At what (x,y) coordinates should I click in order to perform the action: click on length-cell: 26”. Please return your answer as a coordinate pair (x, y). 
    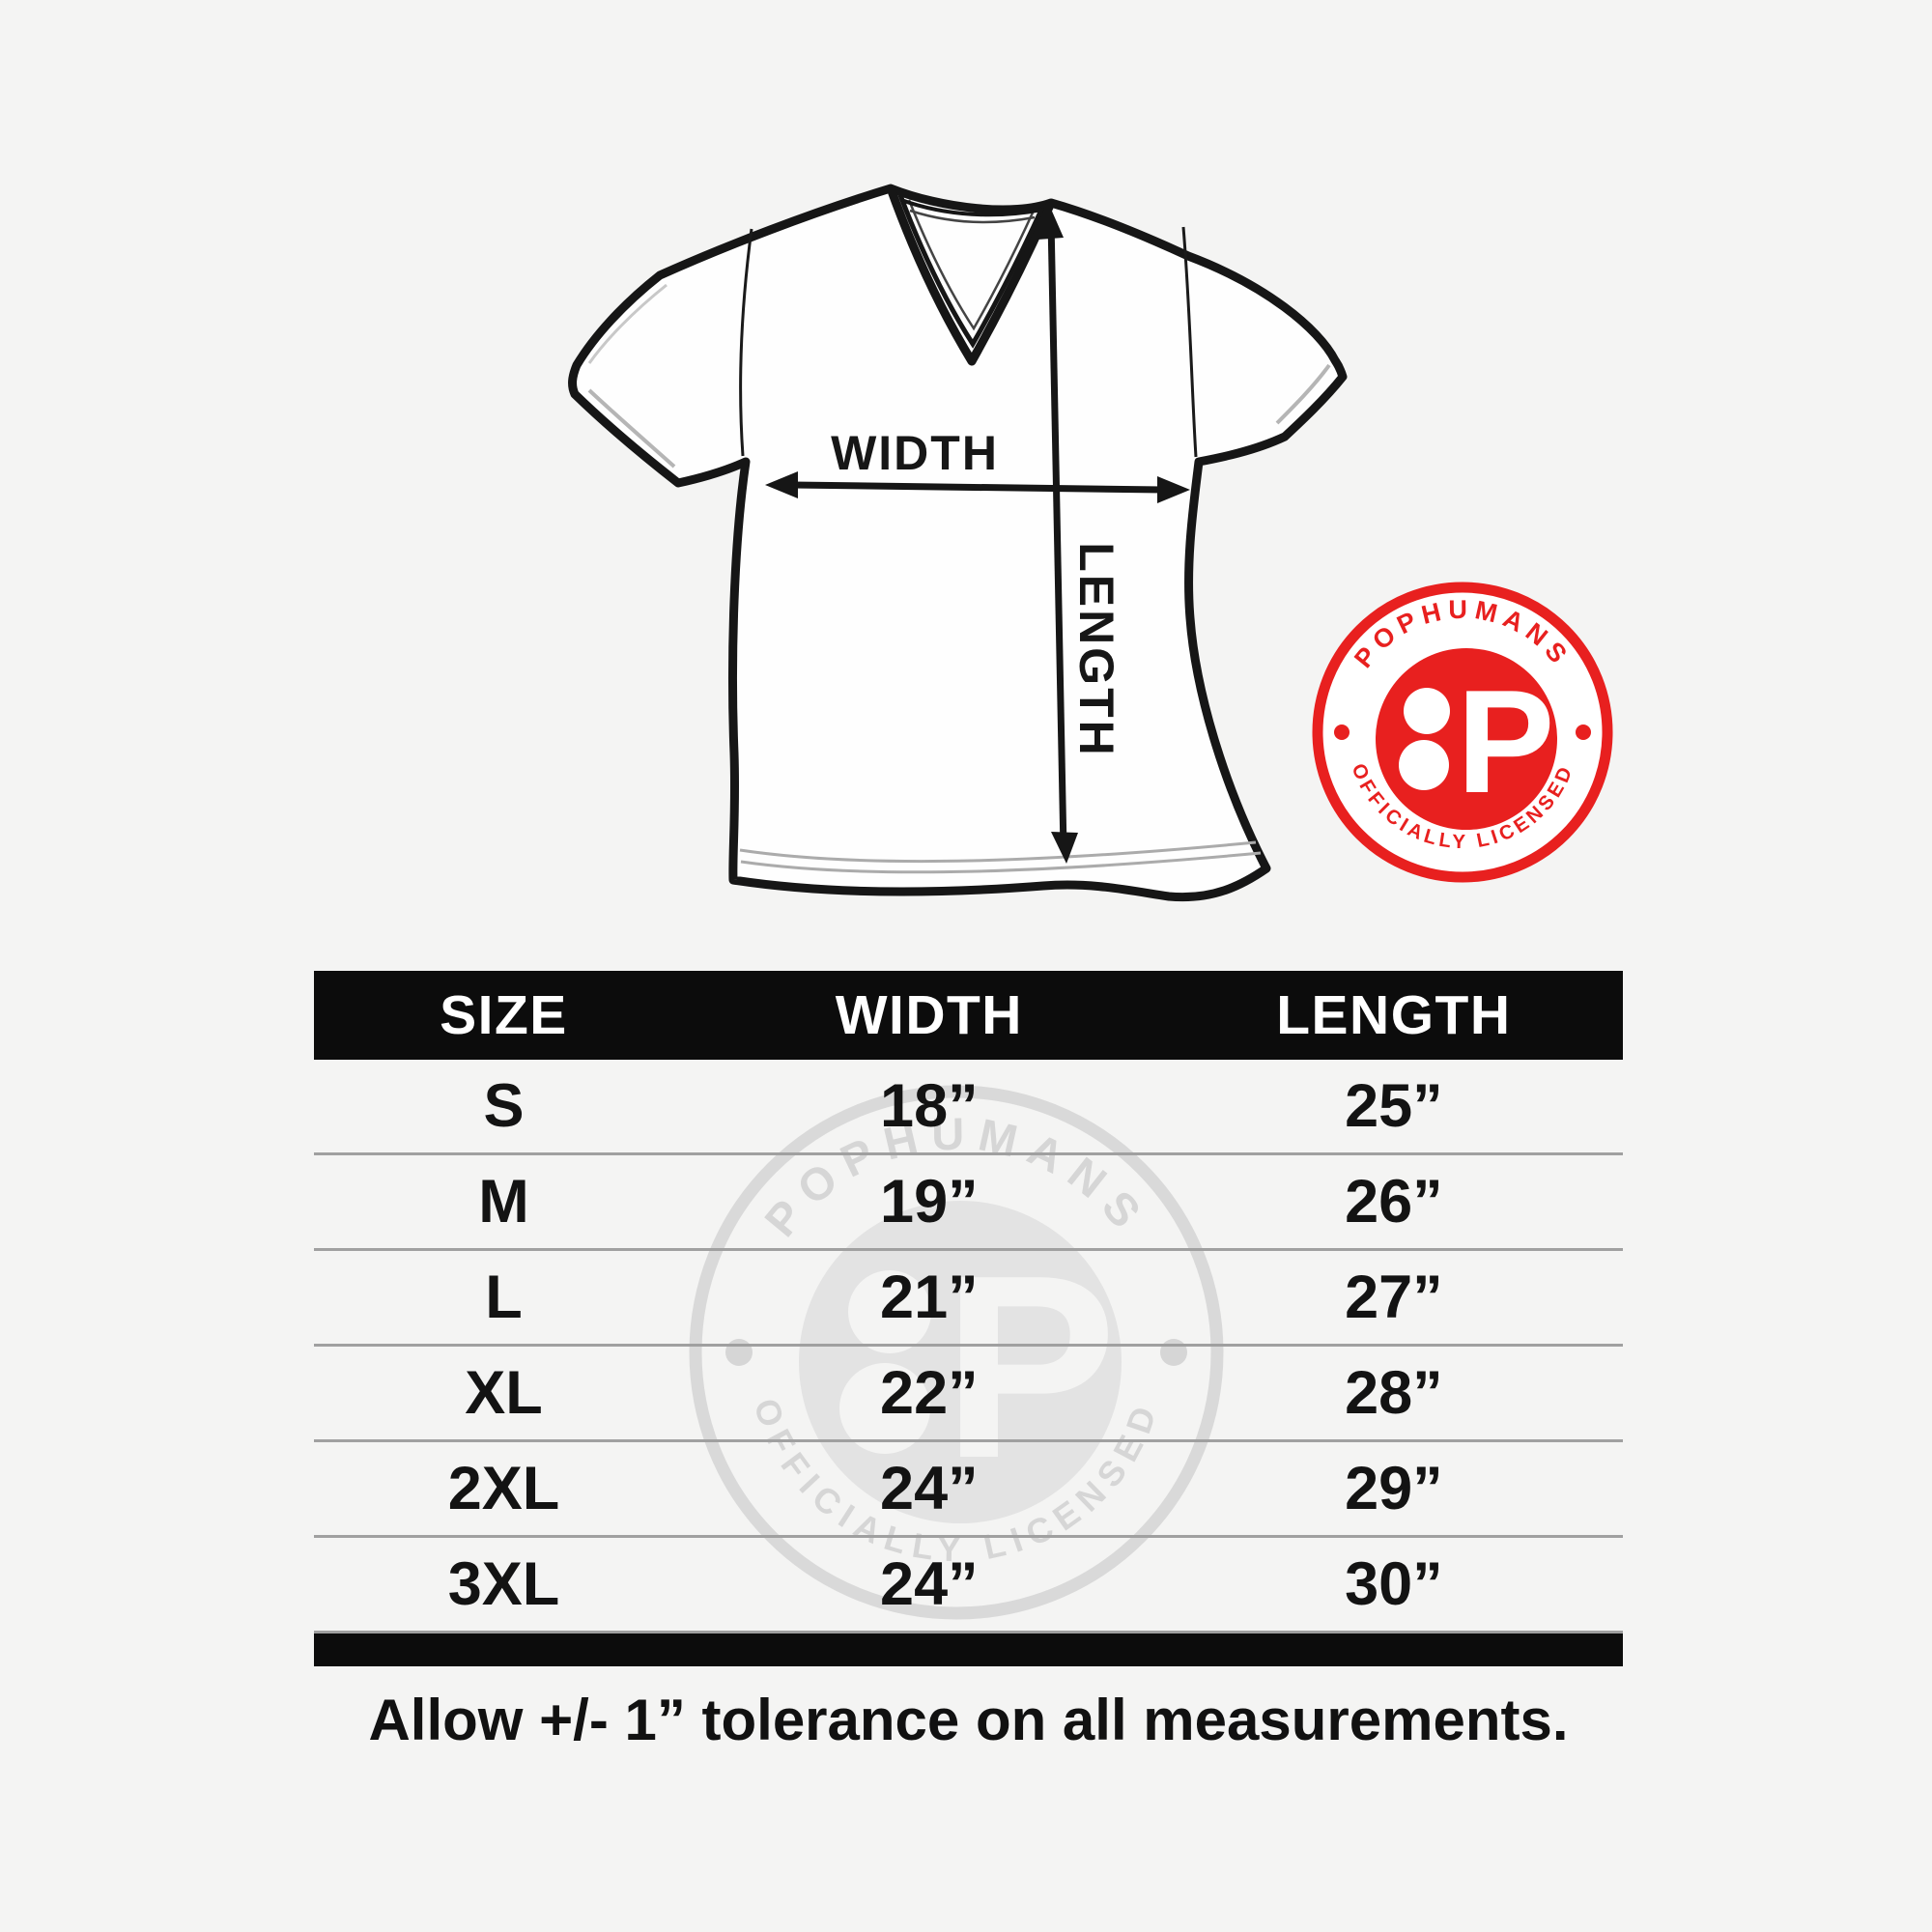
    Looking at the image, I should click on (1394, 1202).